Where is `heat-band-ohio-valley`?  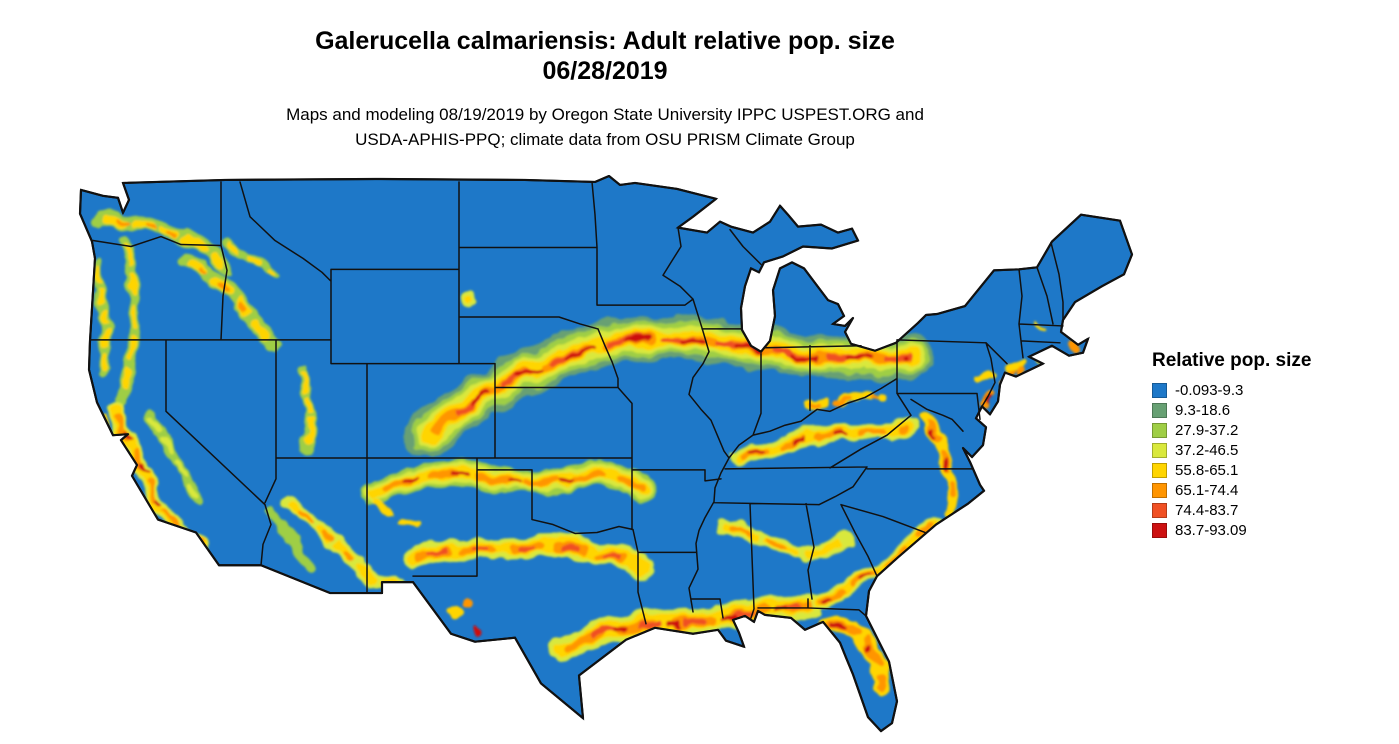
heat-band-ohio-valley is located at coordinates (825, 429).